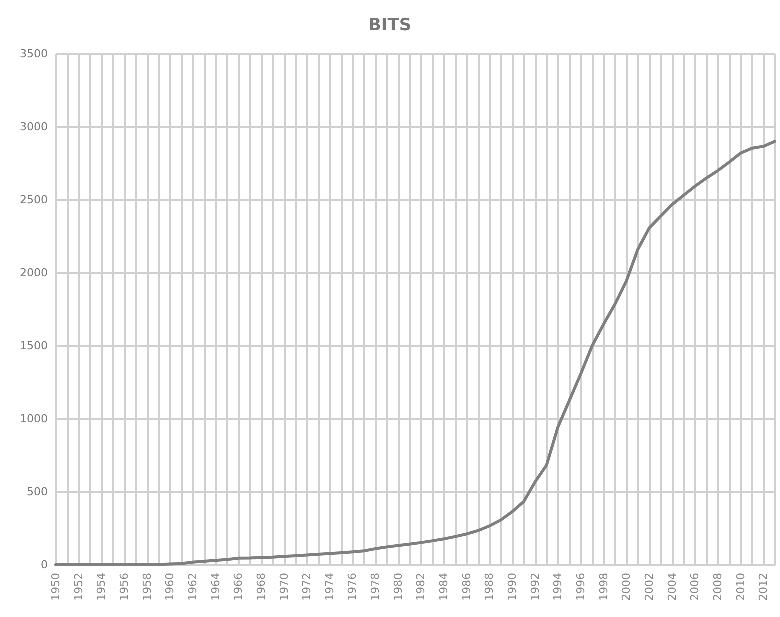 The image size is (780, 617). Describe the element at coordinates (34, 127) in the screenshot. I see `y-tick-label: 3000` at that location.